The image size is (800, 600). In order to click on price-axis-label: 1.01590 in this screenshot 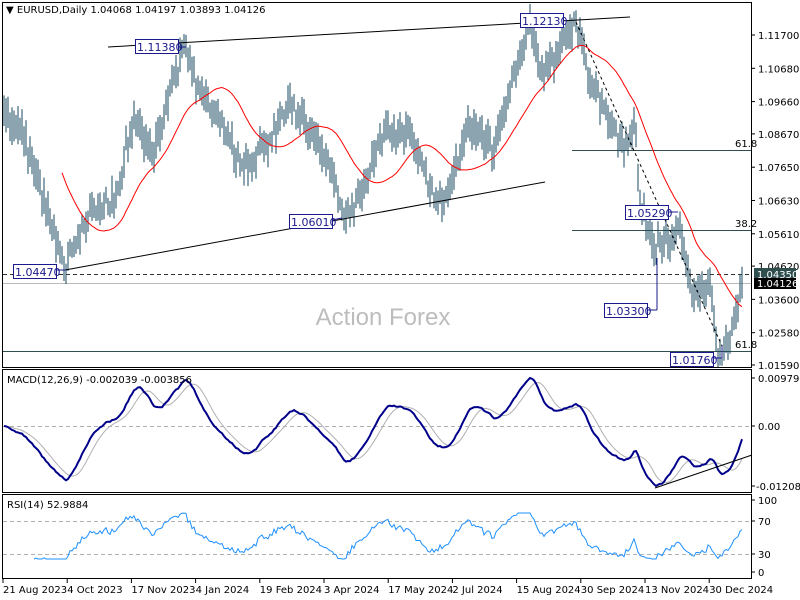, I will do `click(778, 366)`.